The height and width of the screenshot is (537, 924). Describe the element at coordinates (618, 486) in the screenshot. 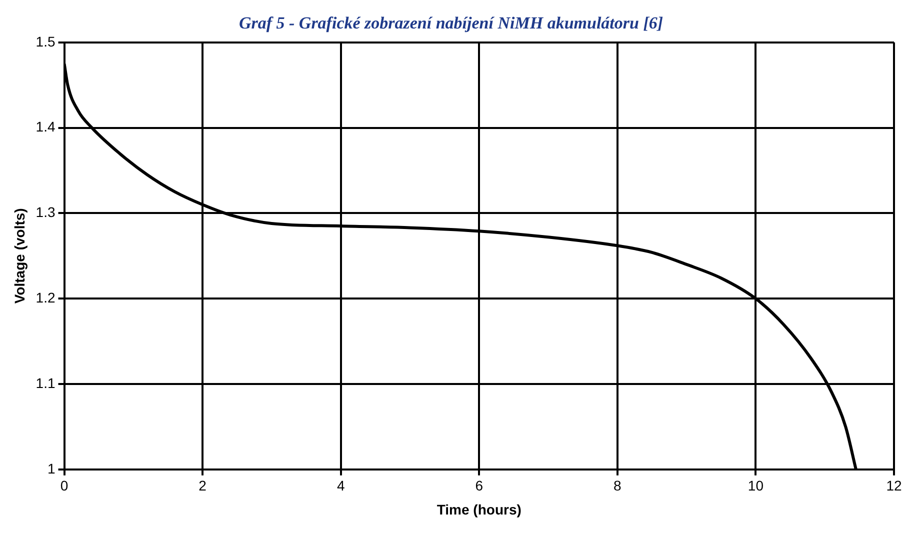

I see `x-tick-label: 8` at that location.